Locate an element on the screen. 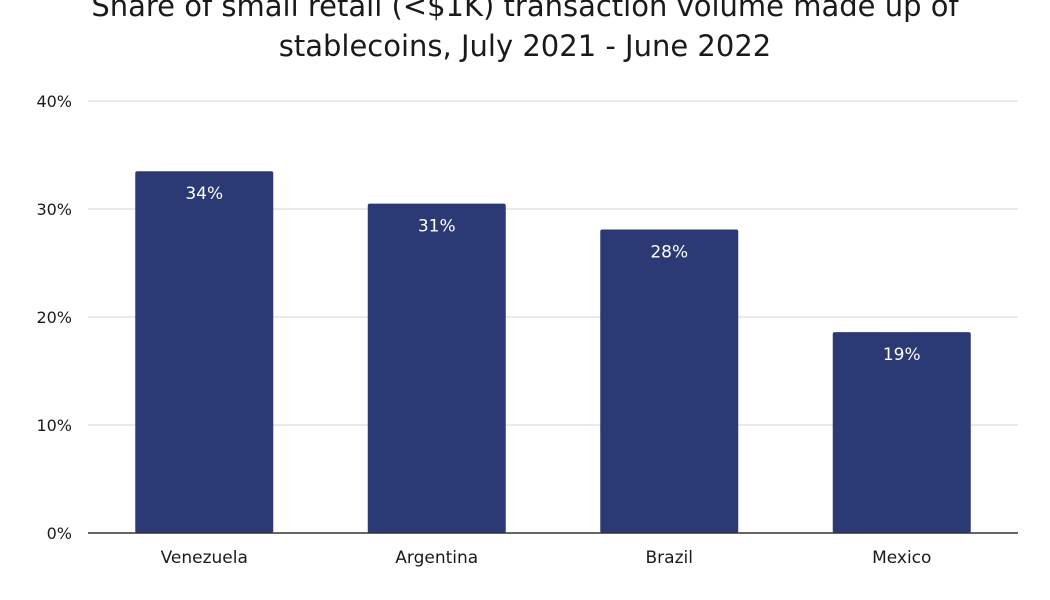  bar-brazil is located at coordinates (669, 381).